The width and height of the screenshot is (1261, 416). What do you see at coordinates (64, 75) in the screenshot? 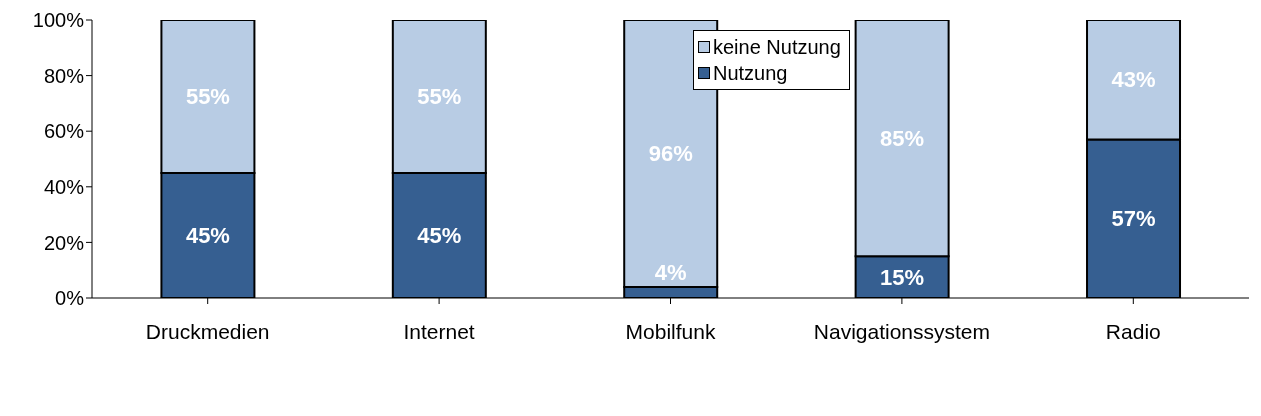
I see `y-tick-label: 80%` at bounding box center [64, 75].